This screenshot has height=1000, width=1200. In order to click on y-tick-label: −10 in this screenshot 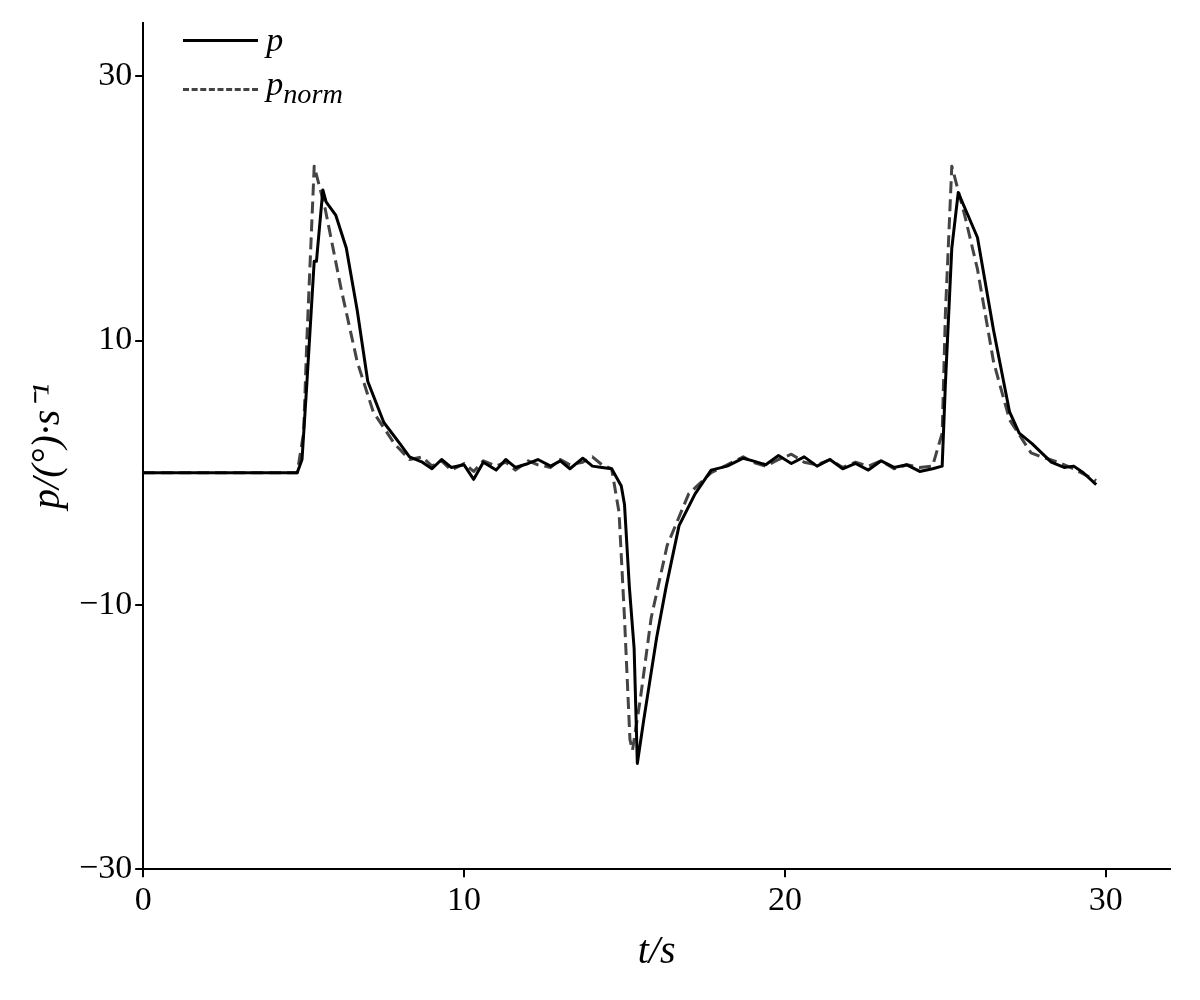, I will do `click(105, 602)`.